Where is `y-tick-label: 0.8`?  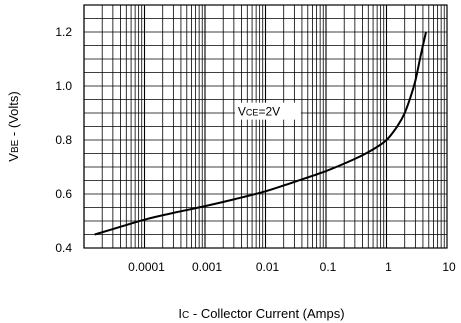 y-tick-label: 0.8 is located at coordinates (63, 140).